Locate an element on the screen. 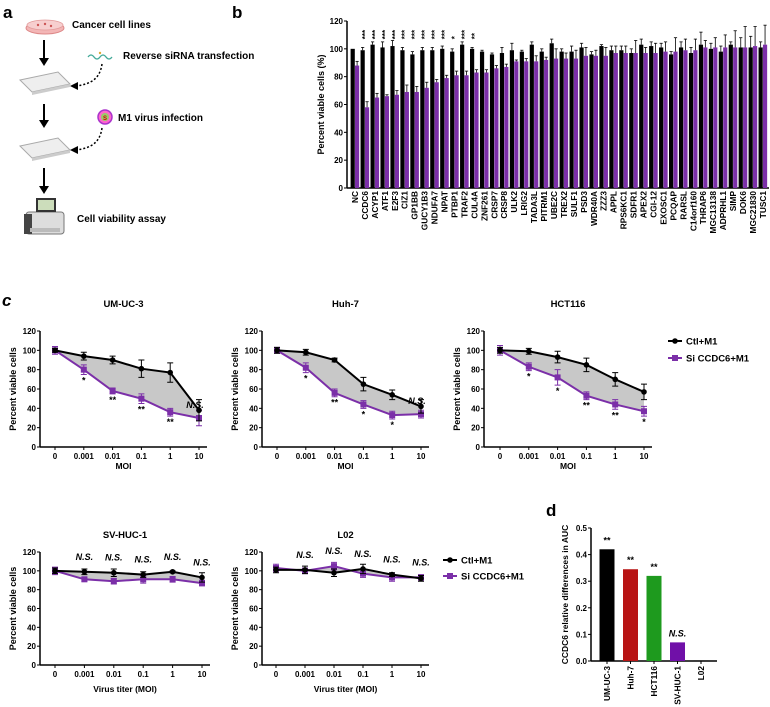 This screenshot has width=770, height=707. bar-si-CUL4A is located at coordinates (476, 130).